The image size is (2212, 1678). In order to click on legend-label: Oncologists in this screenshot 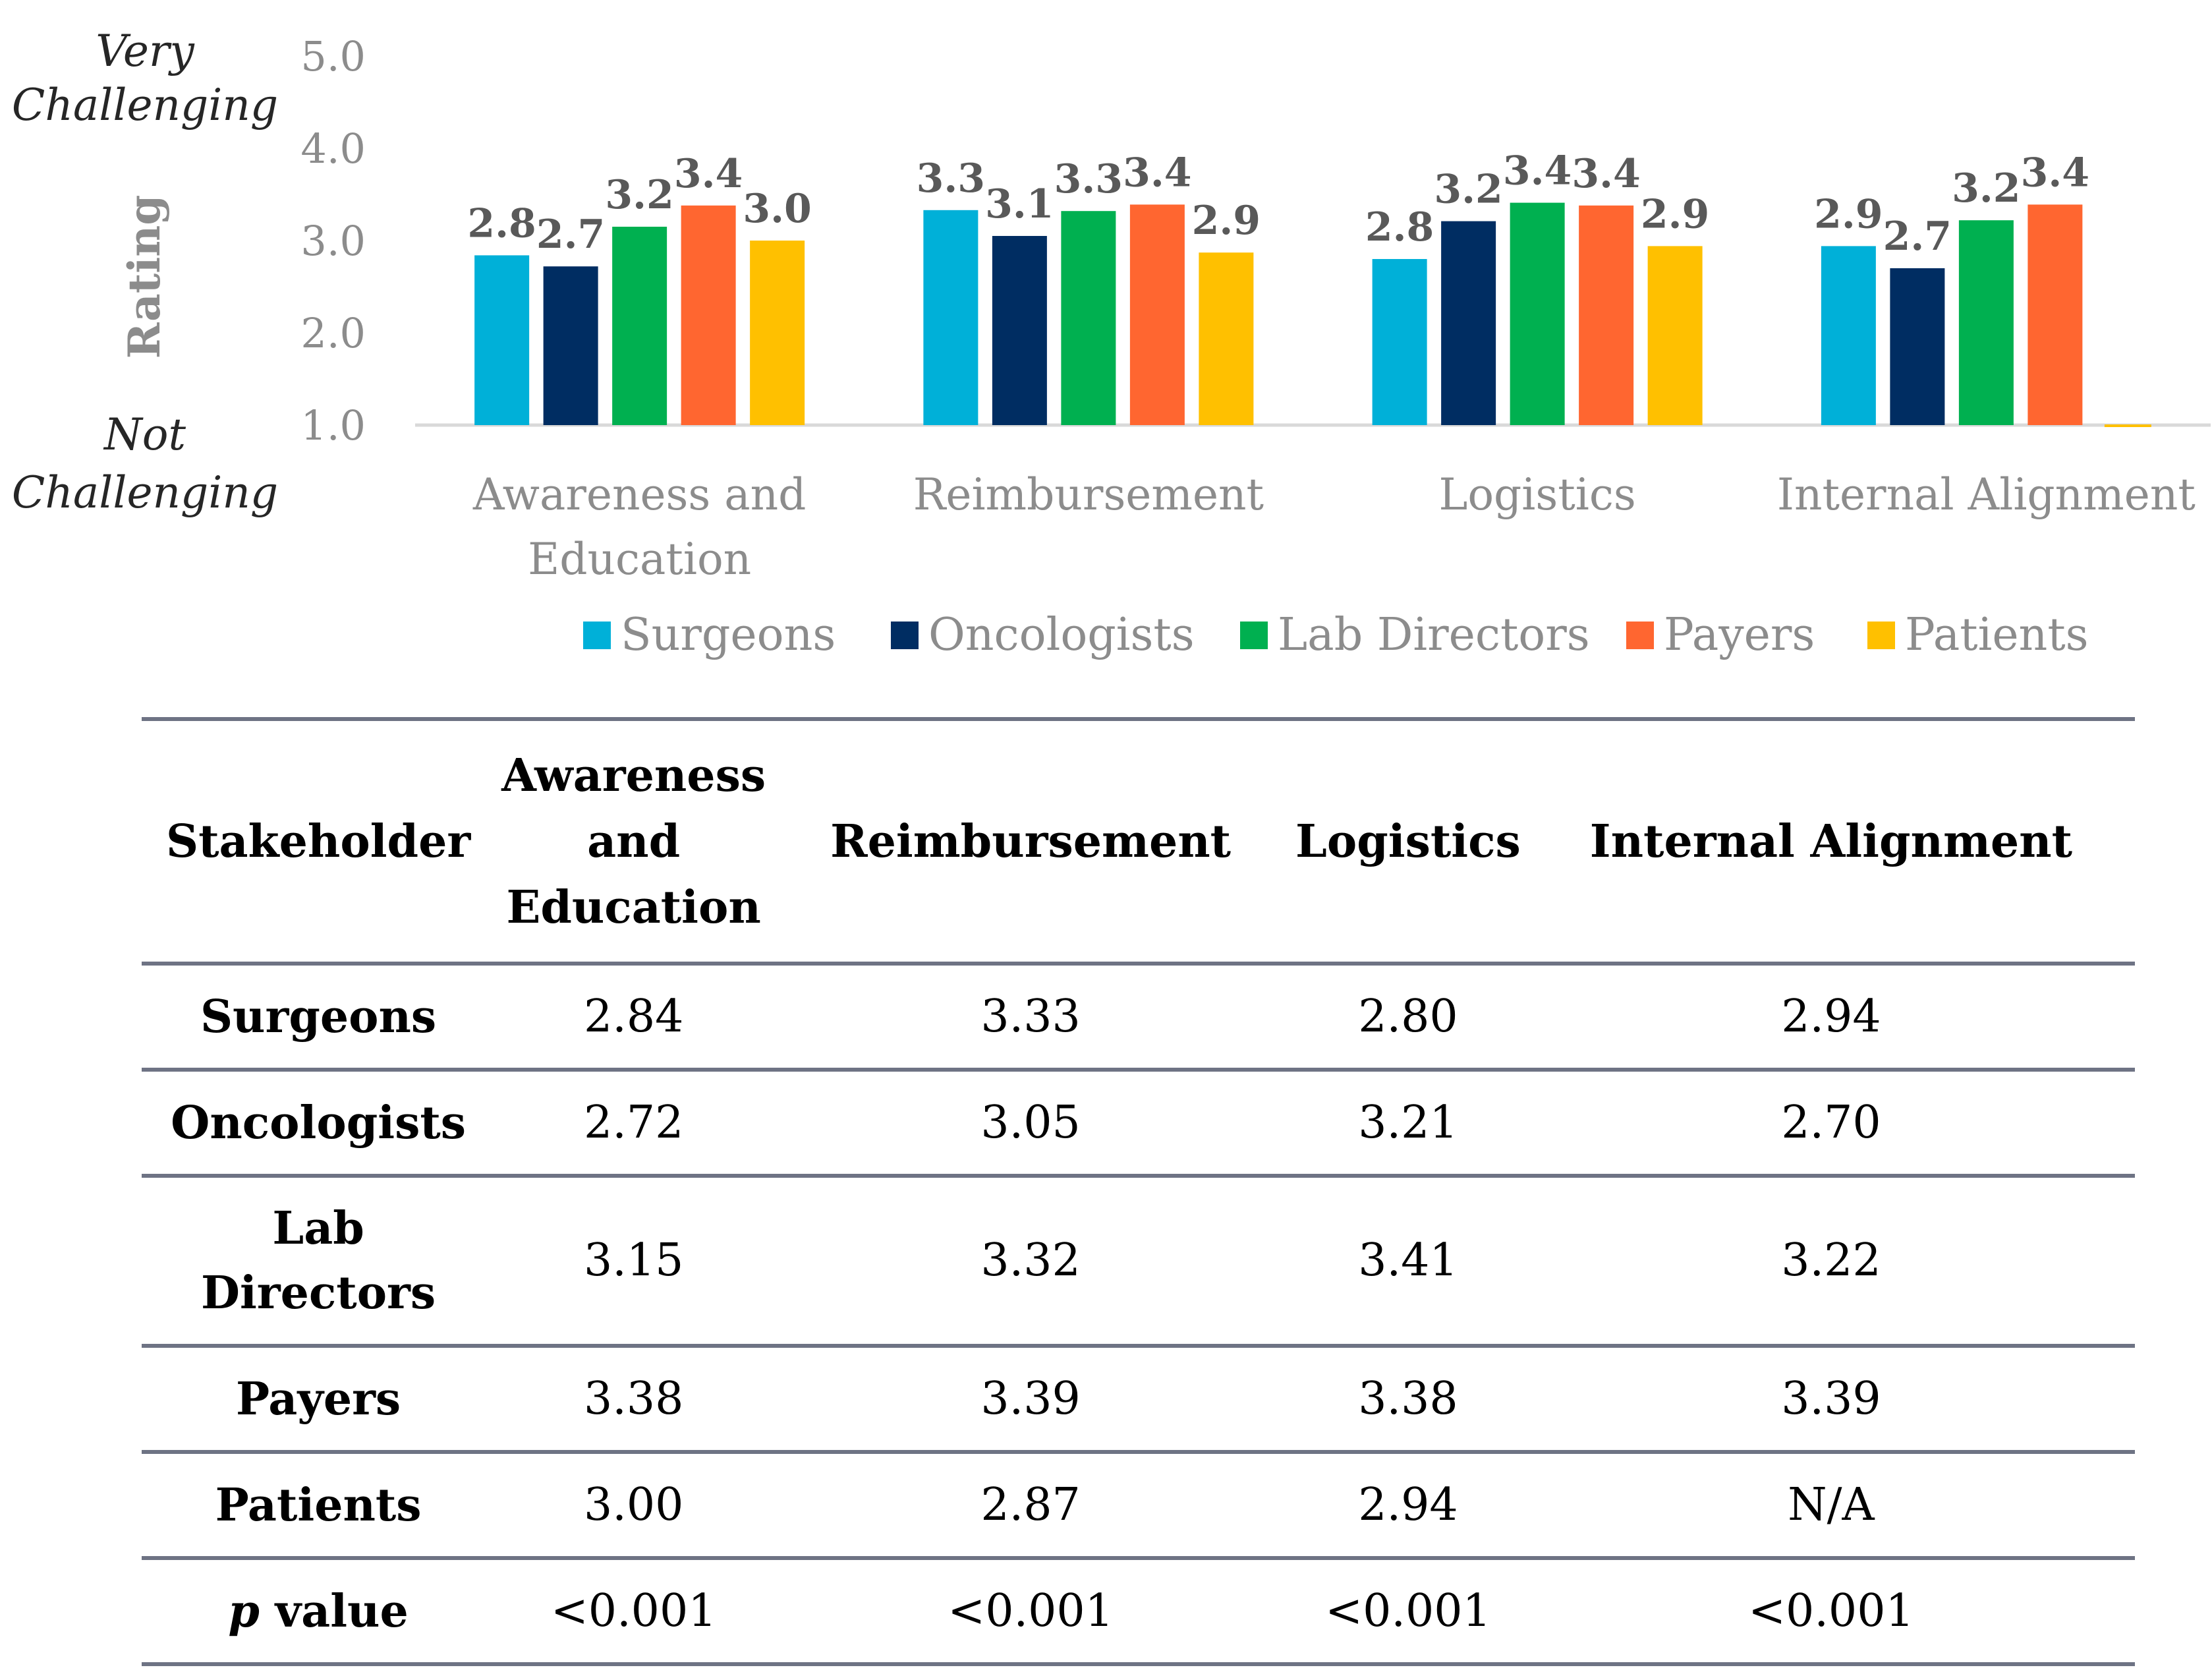, I will do `click(1061, 635)`.